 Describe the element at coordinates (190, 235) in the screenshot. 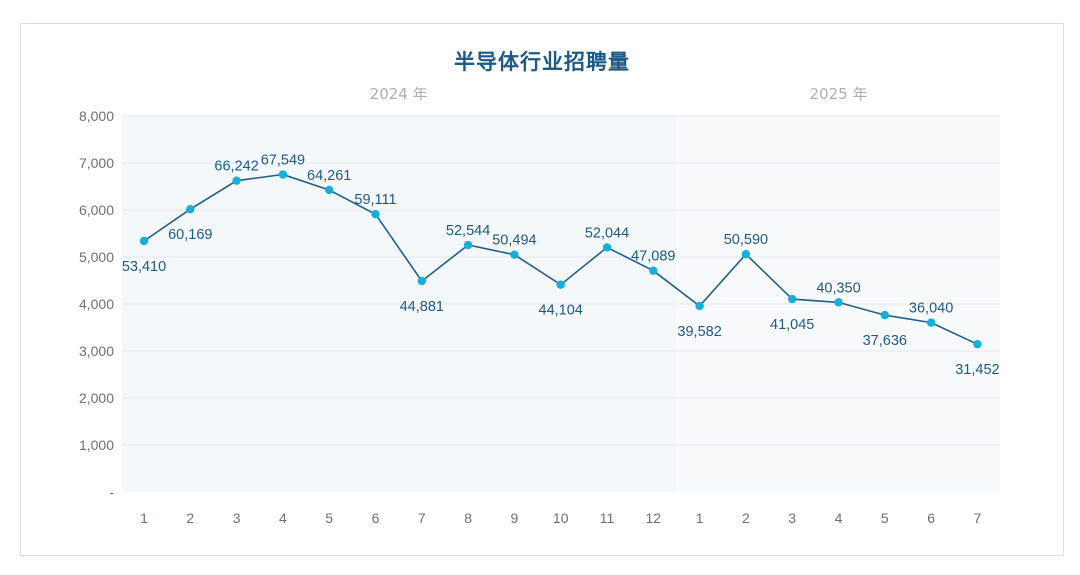

I see `data-label: 60,169` at that location.